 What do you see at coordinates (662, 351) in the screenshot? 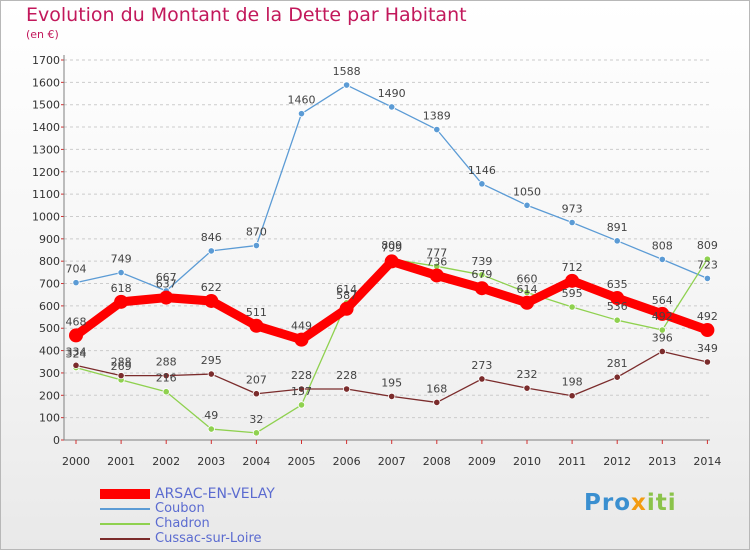
I see `point-cussac-sur-loire-2013` at bounding box center [662, 351].